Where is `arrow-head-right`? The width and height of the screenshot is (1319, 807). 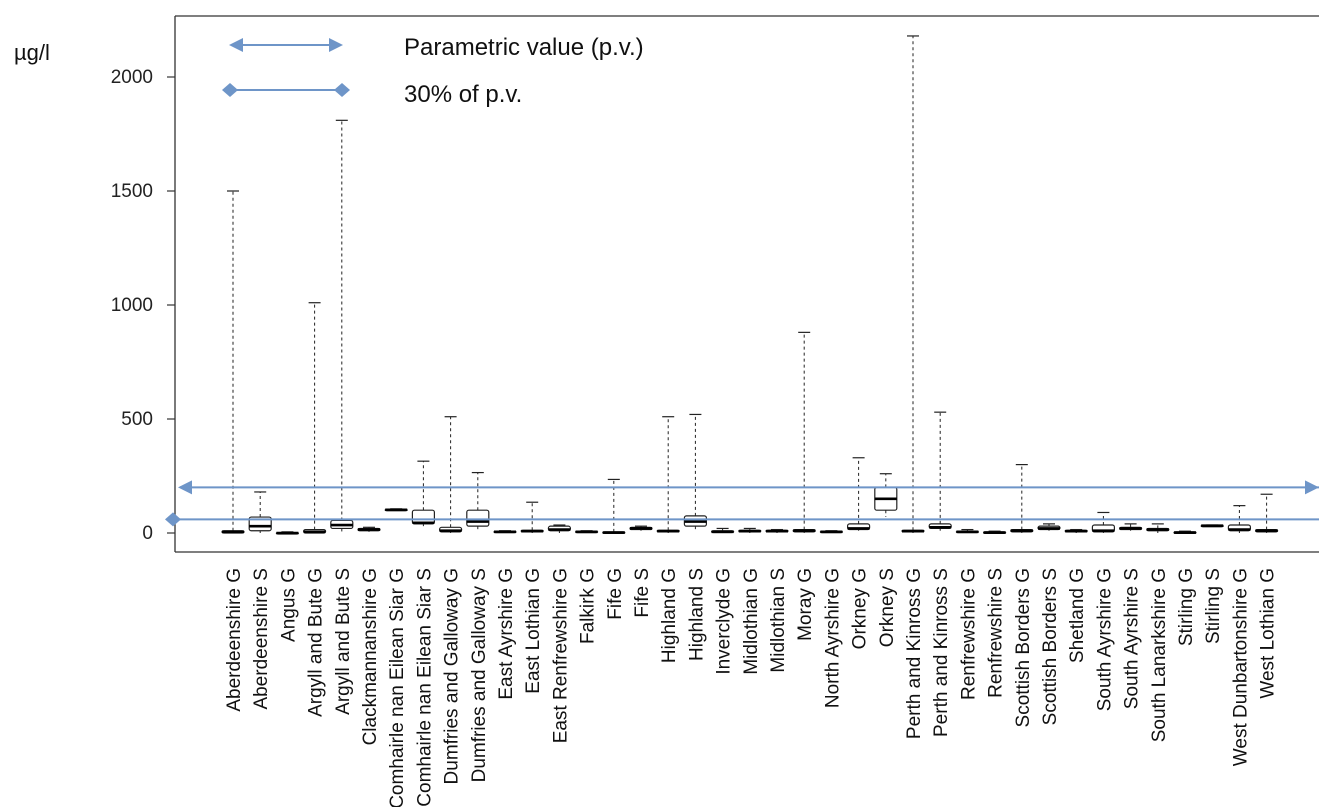
arrow-head-right is located at coordinates (1312, 487).